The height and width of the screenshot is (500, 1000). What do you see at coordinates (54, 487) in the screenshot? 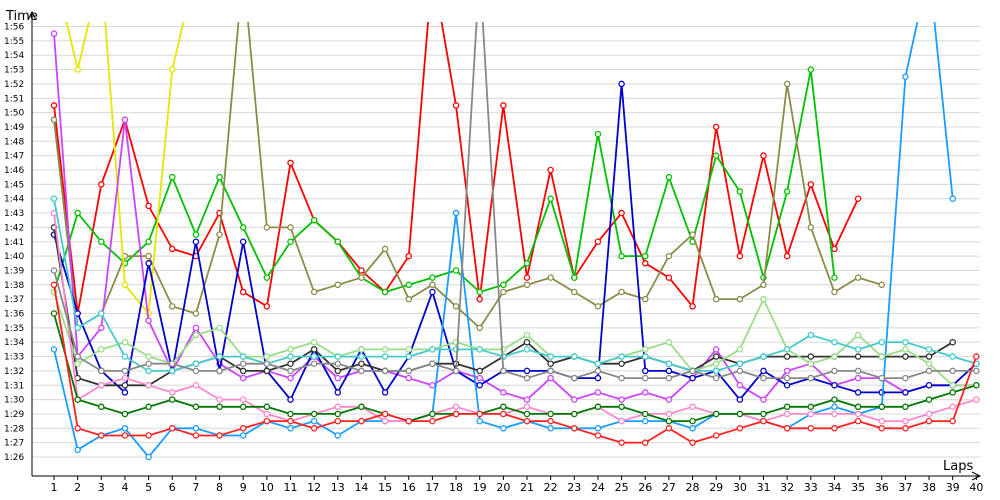
I see `x-tick-label: 1` at bounding box center [54, 487].